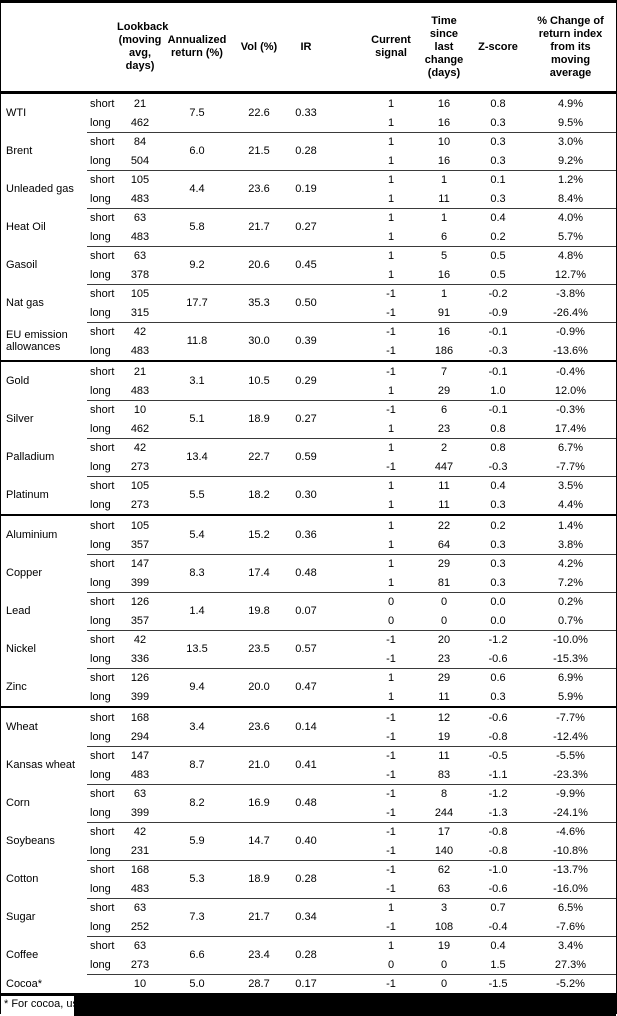  What do you see at coordinates (498, 717) in the screenshot?
I see `cell-zscore: -0.6` at bounding box center [498, 717].